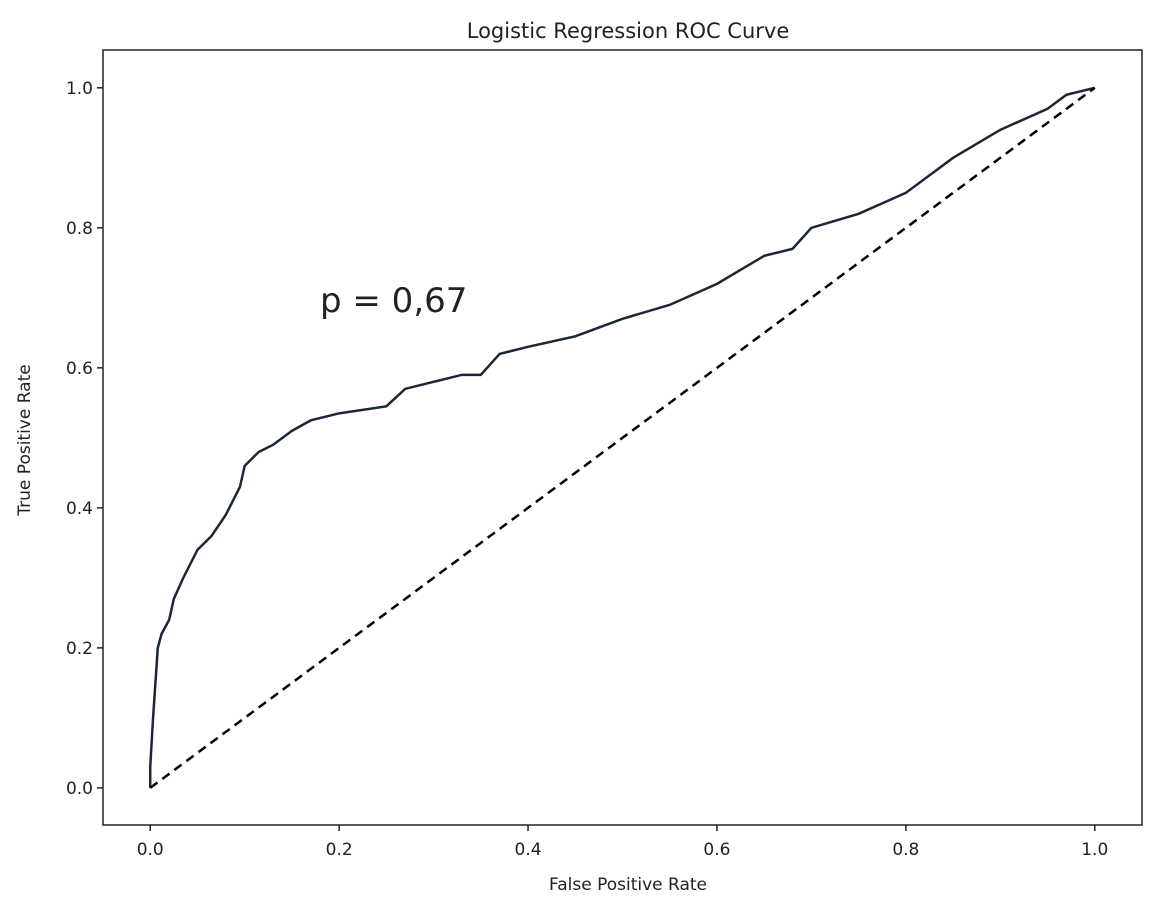  Describe the element at coordinates (79, 369) in the screenshot. I see `y-tick-label: 0.6` at that location.